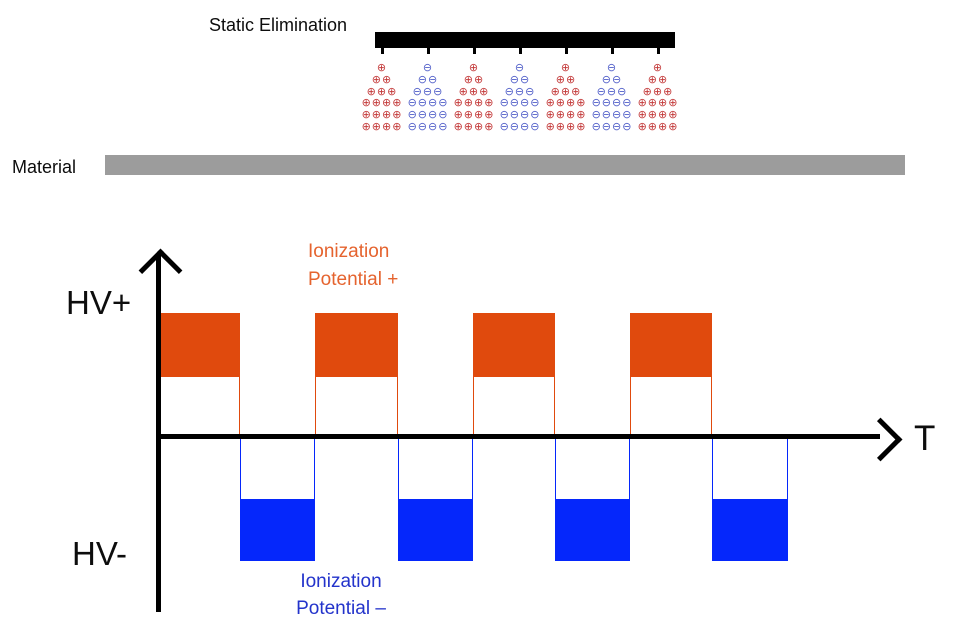 This screenshot has height=625, width=976. I want to click on x-axis-line, so click(518, 436).